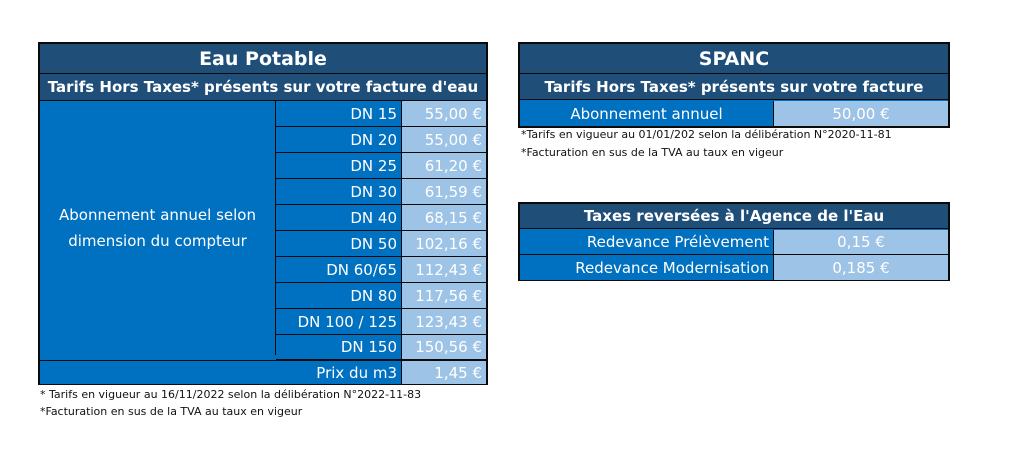 This screenshot has height=465, width=1024. I want to click on spanc-title: SPANC, so click(734, 59).